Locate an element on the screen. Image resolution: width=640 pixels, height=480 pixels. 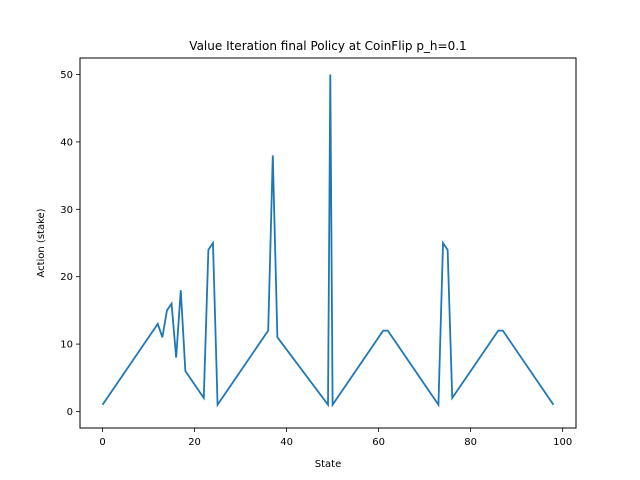
y-tick-label: 20 is located at coordinates (66, 277).